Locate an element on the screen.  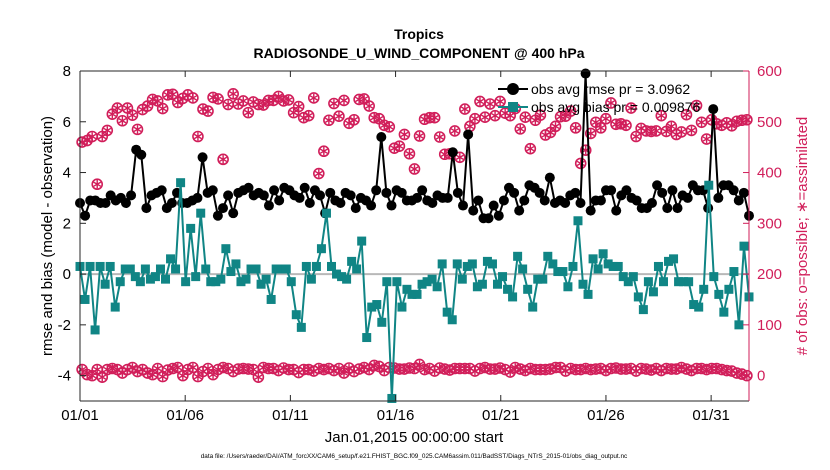
legend-rmse-label: obs avg rmse pr = 3.0962 is located at coordinates (610, 89).